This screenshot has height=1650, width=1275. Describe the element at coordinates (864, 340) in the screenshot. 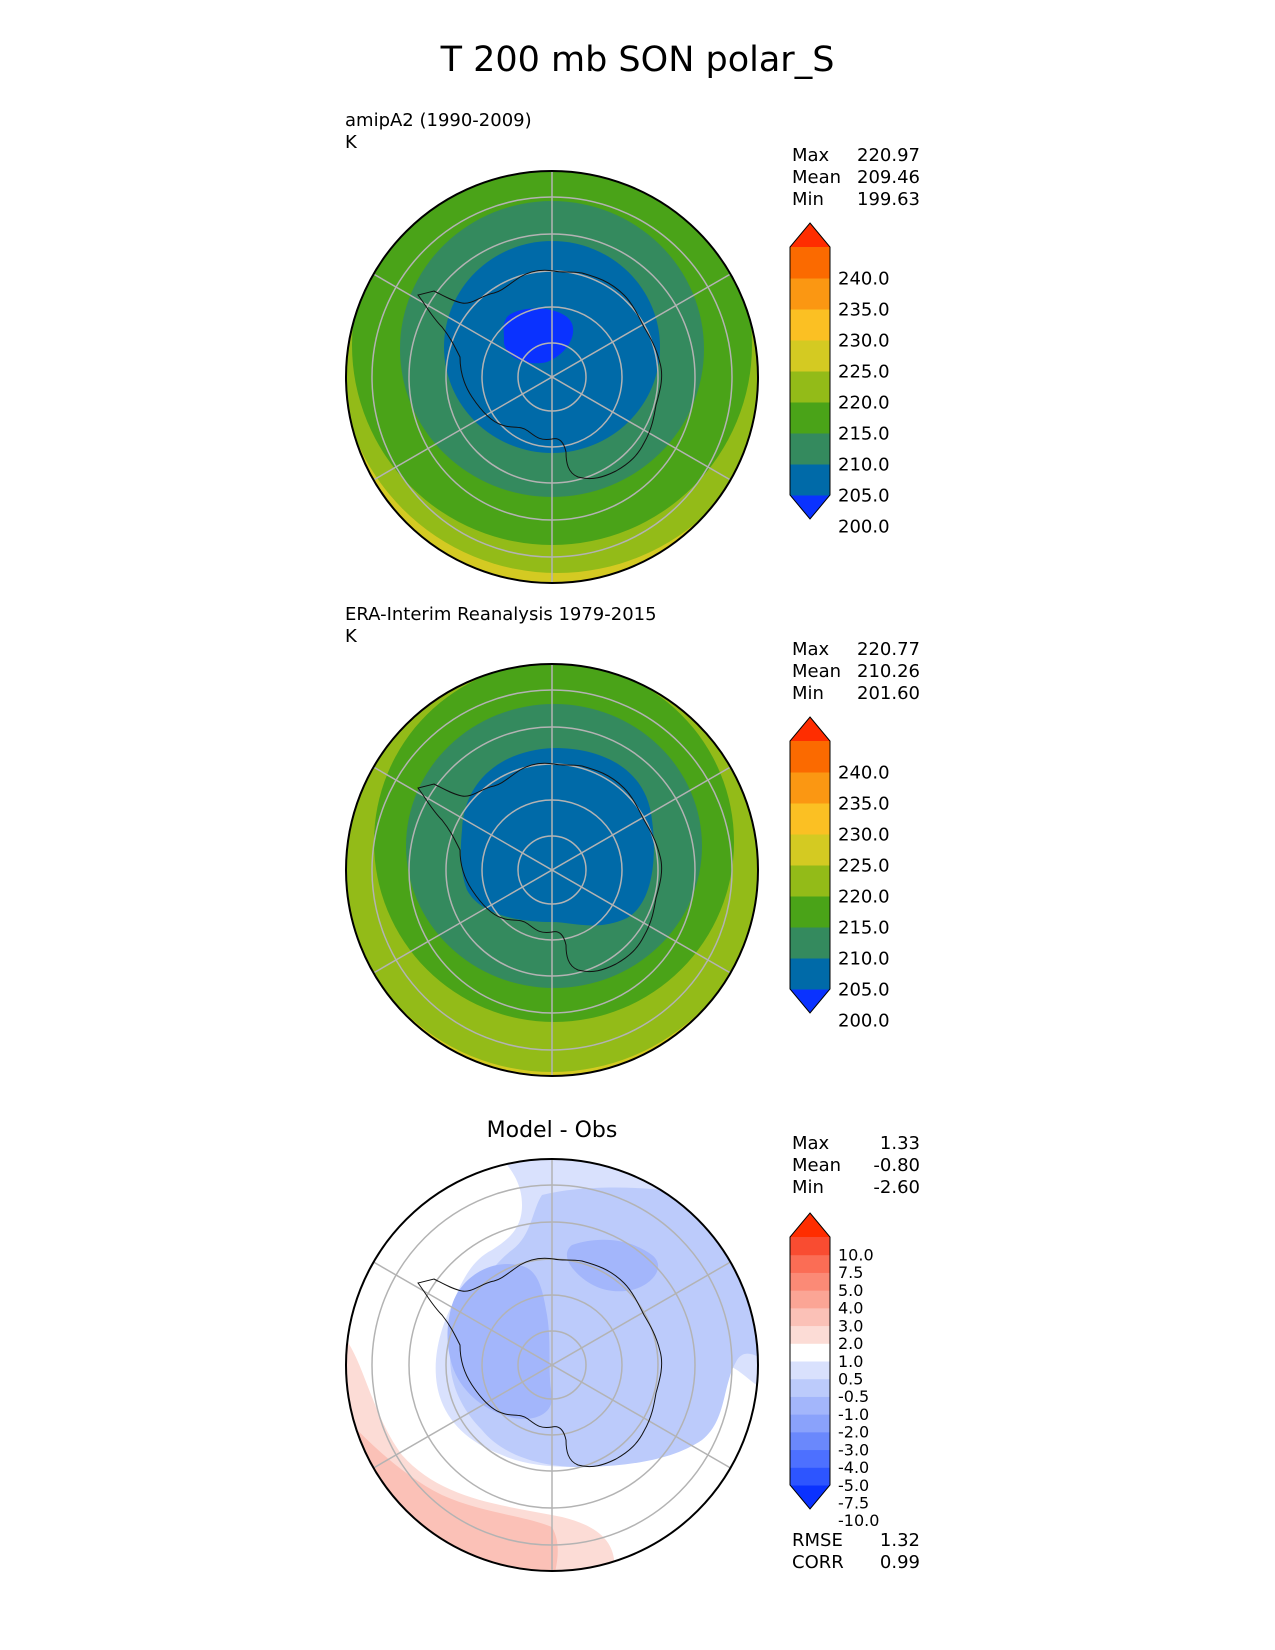

I see `test-colorbar-tick-label: 230.0` at that location.